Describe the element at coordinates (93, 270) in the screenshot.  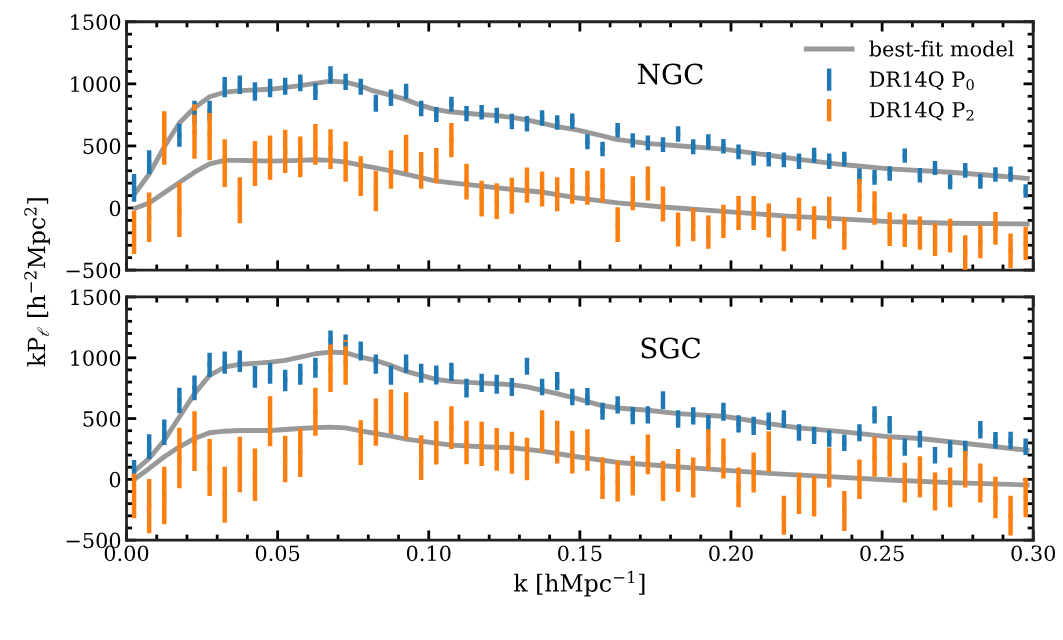
I see `y-tick-label: −500` at that location.